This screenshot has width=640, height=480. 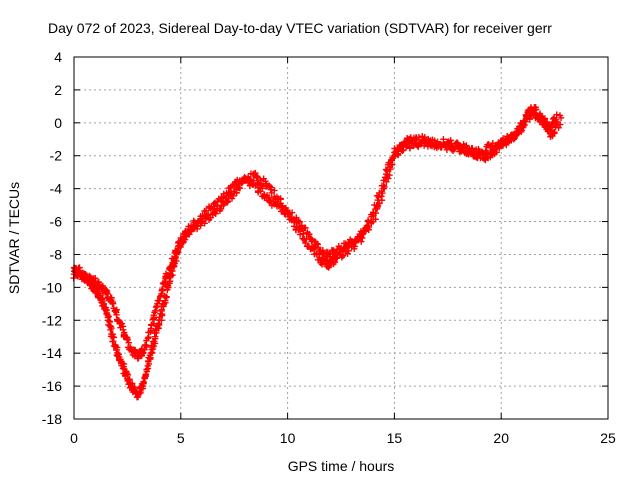 I want to click on x-tick-label: 20, so click(x=501, y=438).